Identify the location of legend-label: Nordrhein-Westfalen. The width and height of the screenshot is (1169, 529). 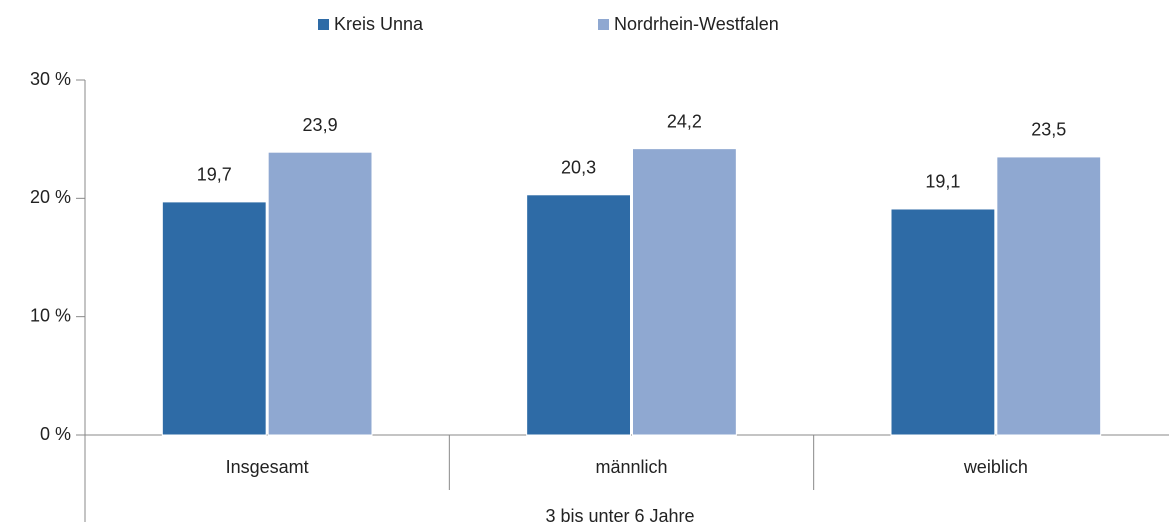
(696, 24).